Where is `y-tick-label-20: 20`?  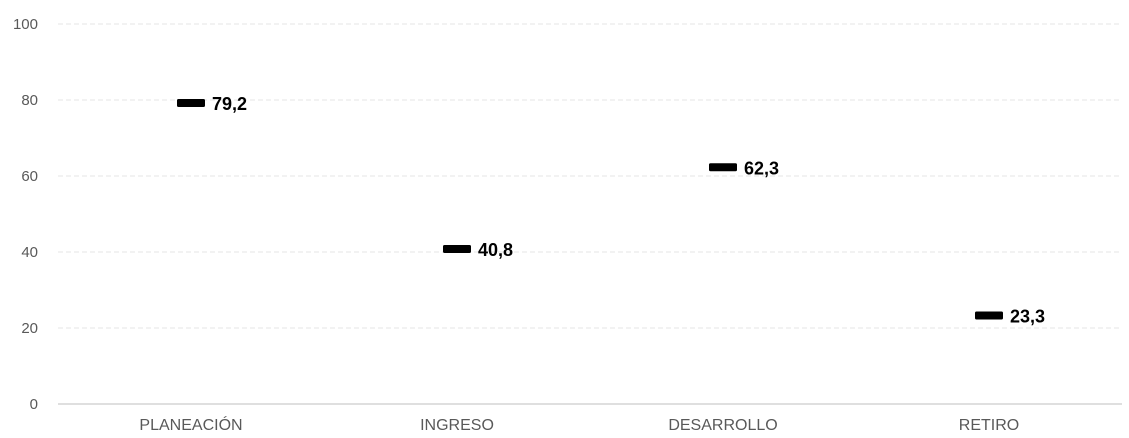 y-tick-label-20: 20 is located at coordinates (29, 328).